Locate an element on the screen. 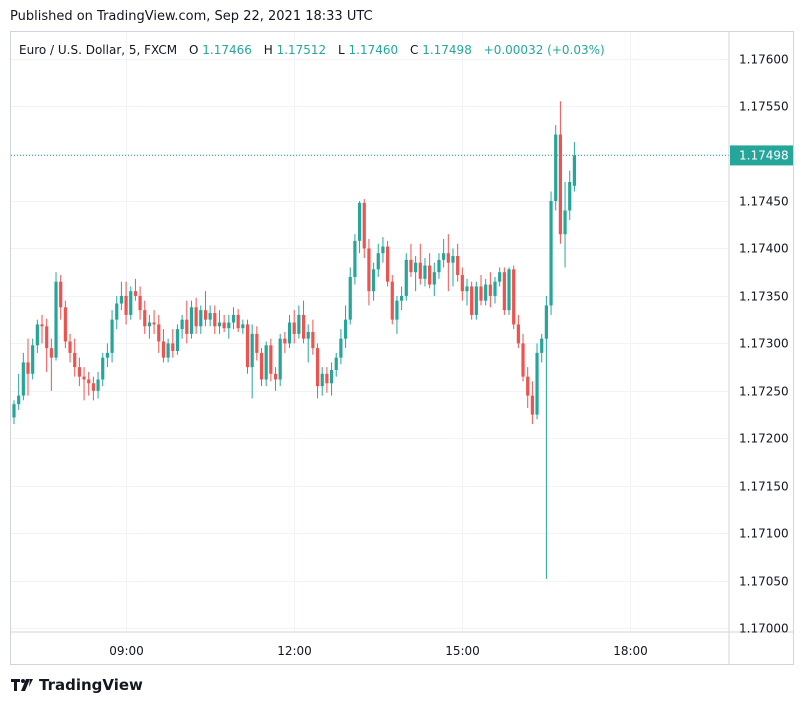 The height and width of the screenshot is (706, 806). x-tick-label: 15:00 is located at coordinates (462, 651).